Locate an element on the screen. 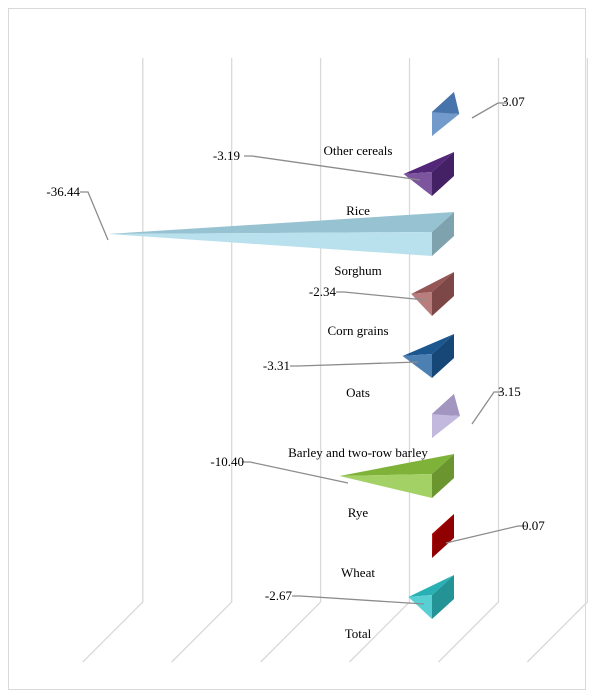 Image resolution: width=596 pixels, height=700 pixels. bar-2-top is located at coordinates (281, 223).